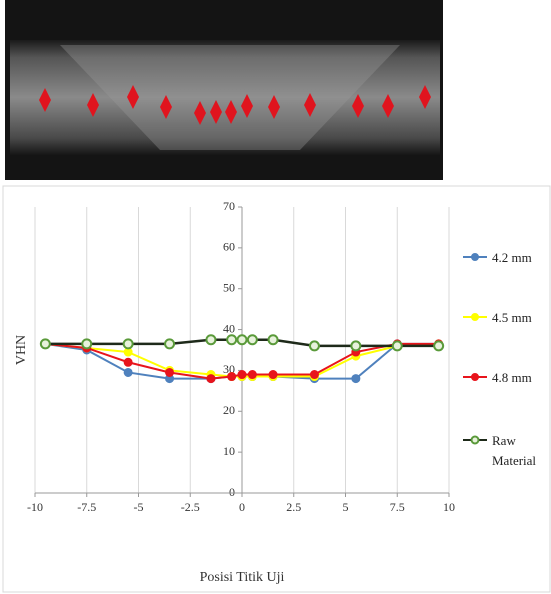 Image resolution: width=551 pixels, height=594 pixels. Describe the element at coordinates (229, 206) in the screenshot. I see `y-tick-label: 70` at that location.